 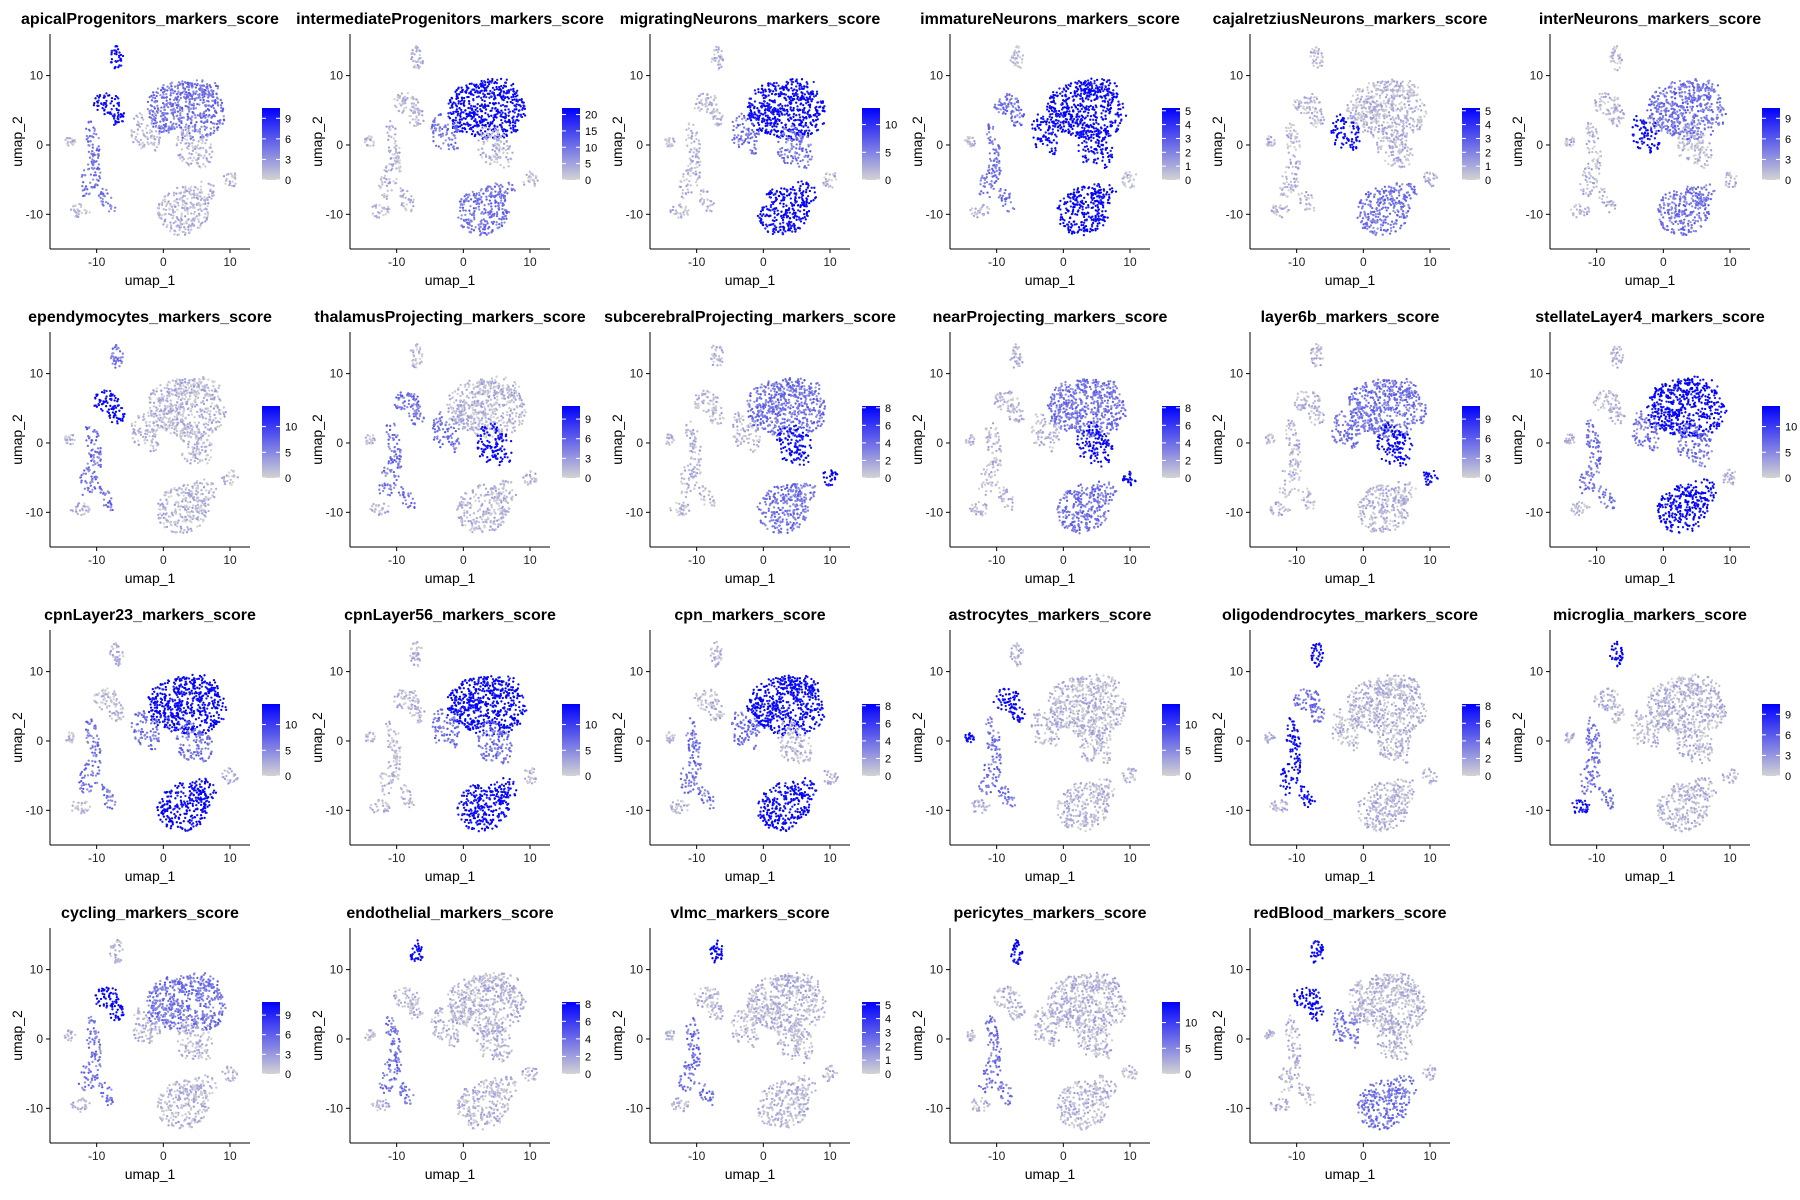 What do you see at coordinates (35, 214) in the screenshot?
I see `y-tick-label: -10` at bounding box center [35, 214].